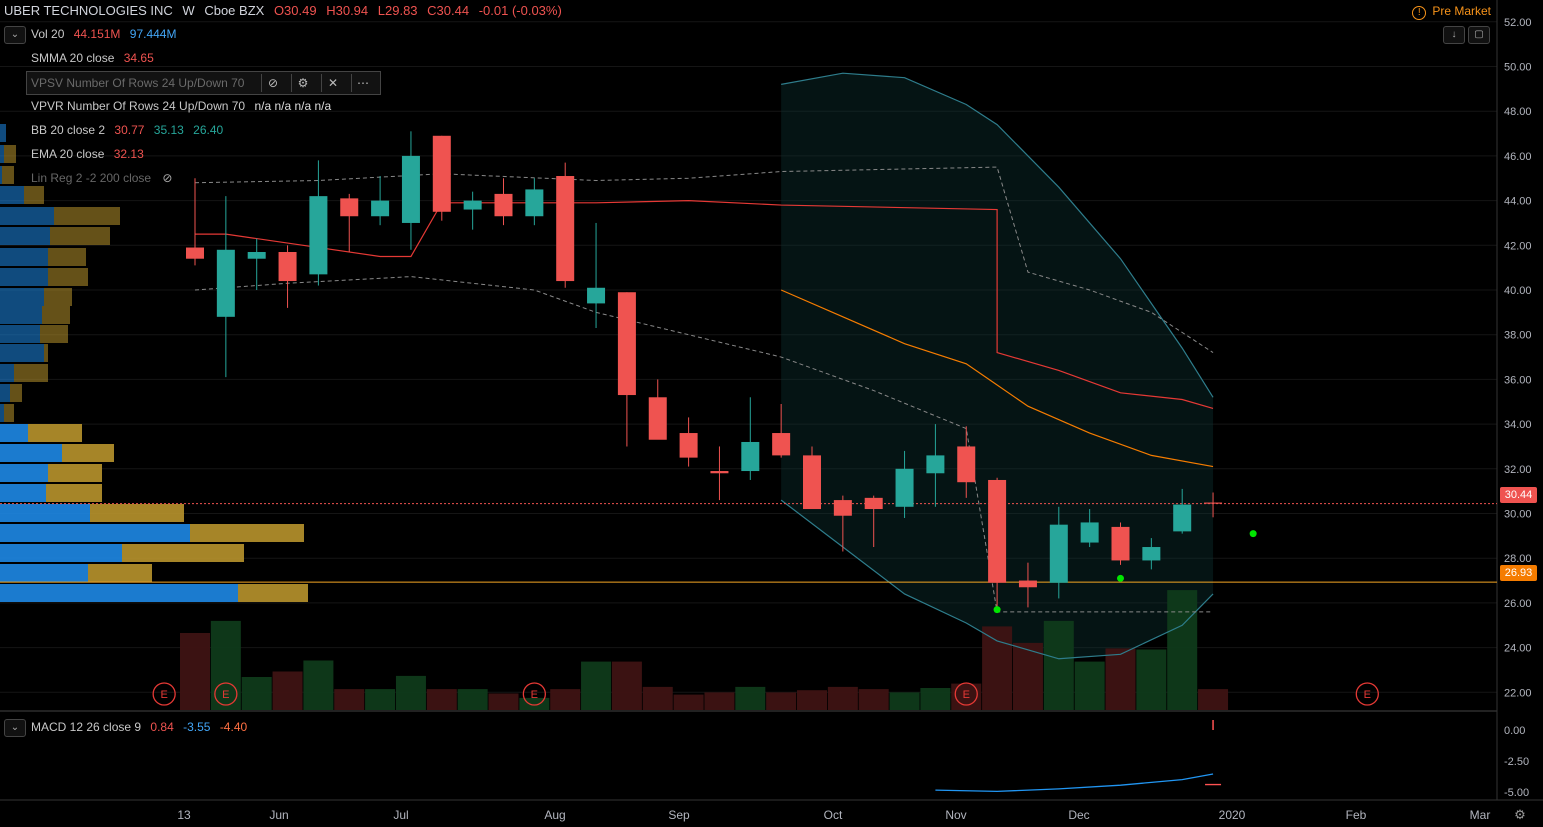  Describe the element at coordinates (1120, 578) in the screenshot. I see `signal-dot` at that location.